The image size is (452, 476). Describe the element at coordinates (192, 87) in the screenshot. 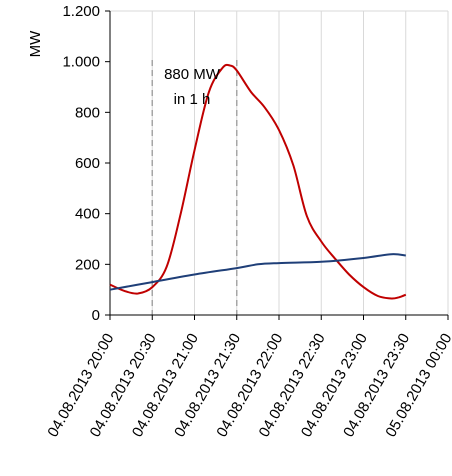

I see `annotation: 880 MW in 1 h` at that location.